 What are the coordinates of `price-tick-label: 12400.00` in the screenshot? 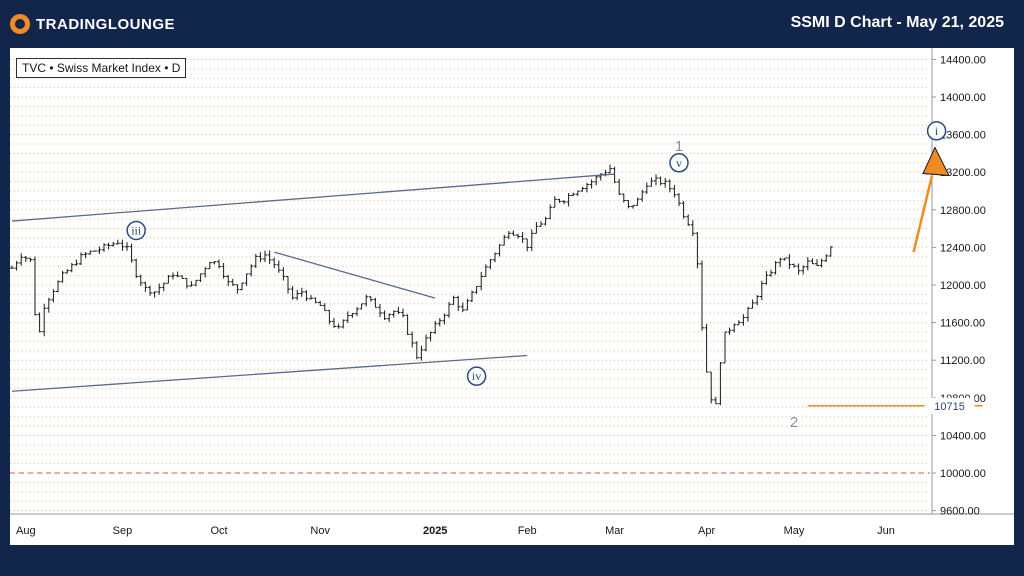 It's located at (963, 248).